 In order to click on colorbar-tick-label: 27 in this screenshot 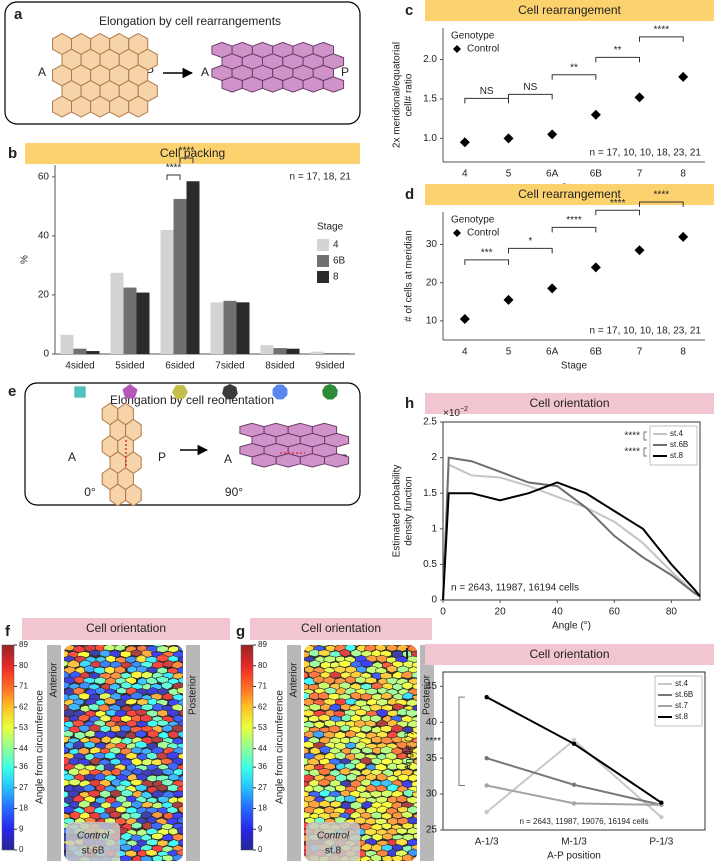, I will do `click(23, 787)`.